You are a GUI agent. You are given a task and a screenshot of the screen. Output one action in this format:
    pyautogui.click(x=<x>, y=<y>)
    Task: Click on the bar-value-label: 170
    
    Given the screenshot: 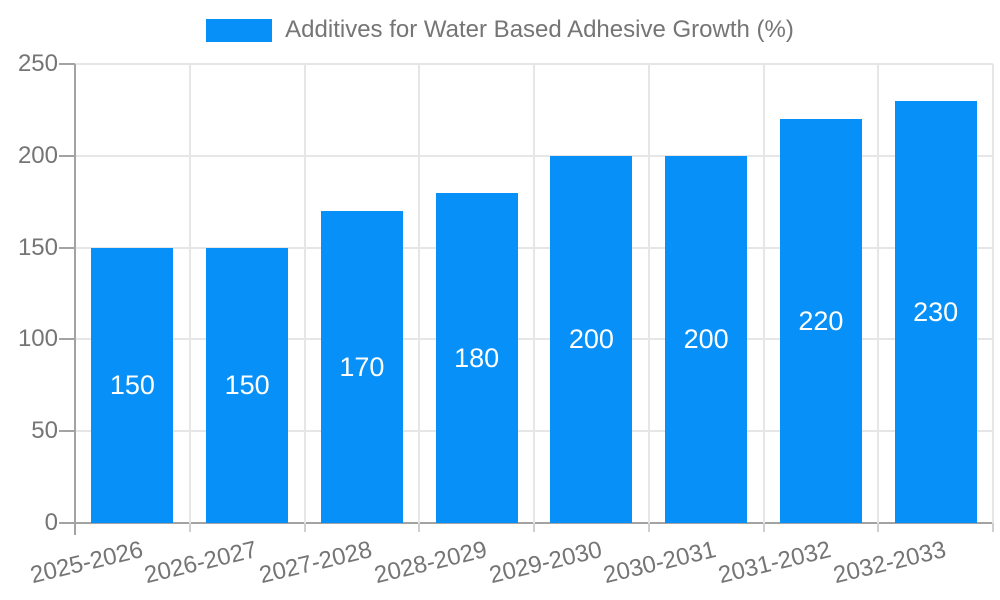 What is the action you would take?
    pyautogui.click(x=362, y=366)
    